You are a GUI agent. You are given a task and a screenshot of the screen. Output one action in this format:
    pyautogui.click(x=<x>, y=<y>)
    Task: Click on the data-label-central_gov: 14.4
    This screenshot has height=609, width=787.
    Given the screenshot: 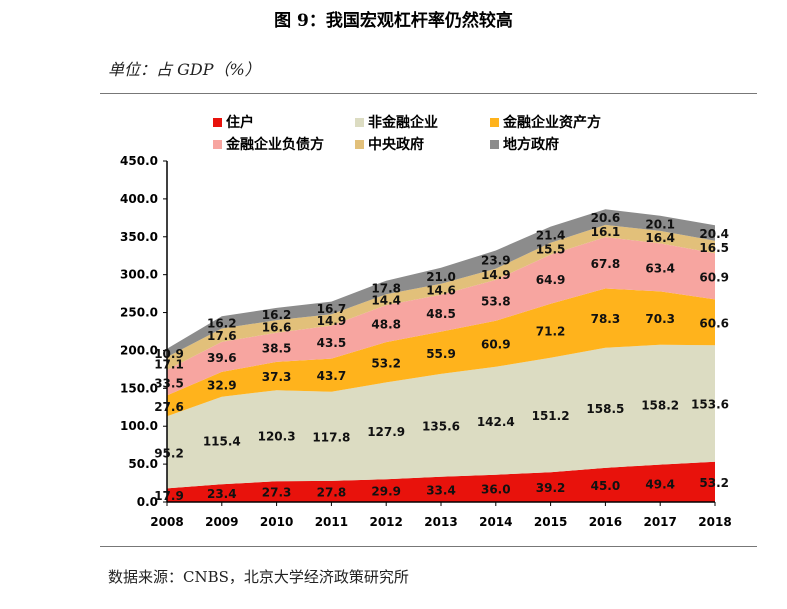 What is the action you would take?
    pyautogui.click(x=386, y=301)
    